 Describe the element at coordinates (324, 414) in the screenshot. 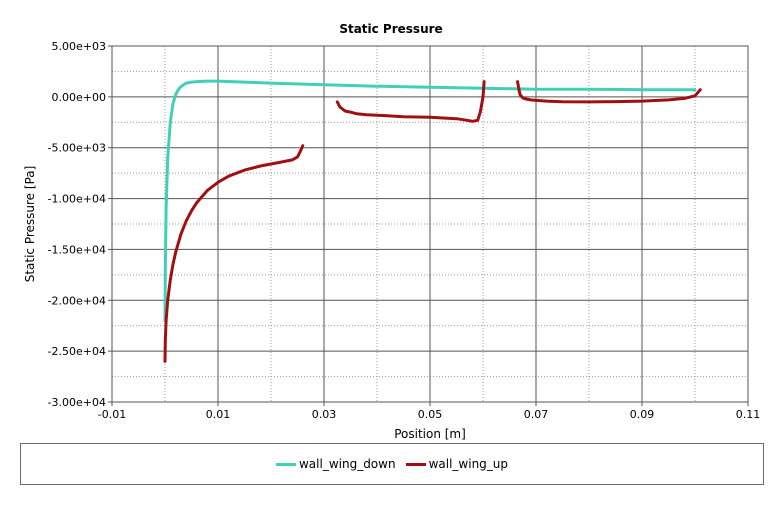

I see `x-tick-label: 0.03` at that location.